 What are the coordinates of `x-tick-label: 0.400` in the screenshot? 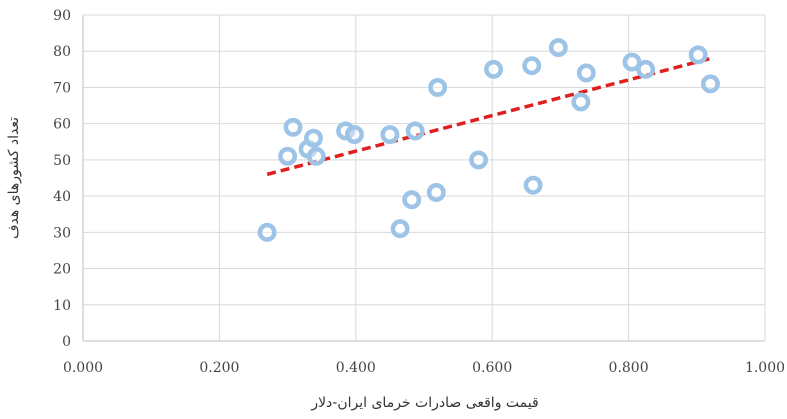 It's located at (356, 368).